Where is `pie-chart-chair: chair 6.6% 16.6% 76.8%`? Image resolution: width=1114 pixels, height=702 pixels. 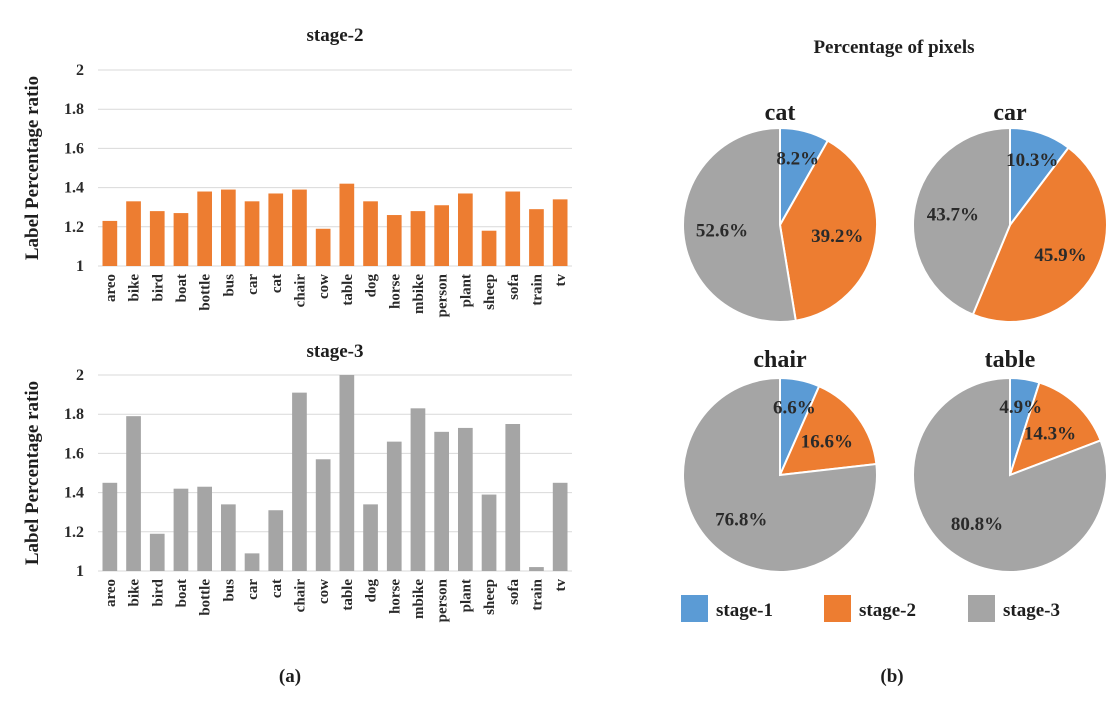
pie-chart-chair: chair 6.6% 16.6% 76.8% is located at coordinates (780, 460).